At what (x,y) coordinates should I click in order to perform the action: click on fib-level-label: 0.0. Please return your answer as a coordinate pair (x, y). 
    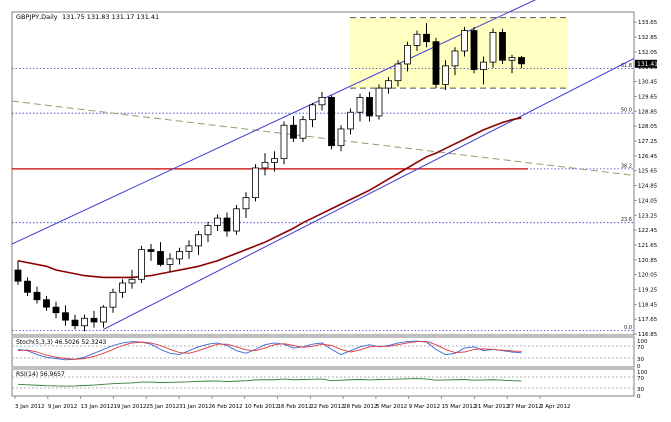
    Looking at the image, I should click on (628, 328).